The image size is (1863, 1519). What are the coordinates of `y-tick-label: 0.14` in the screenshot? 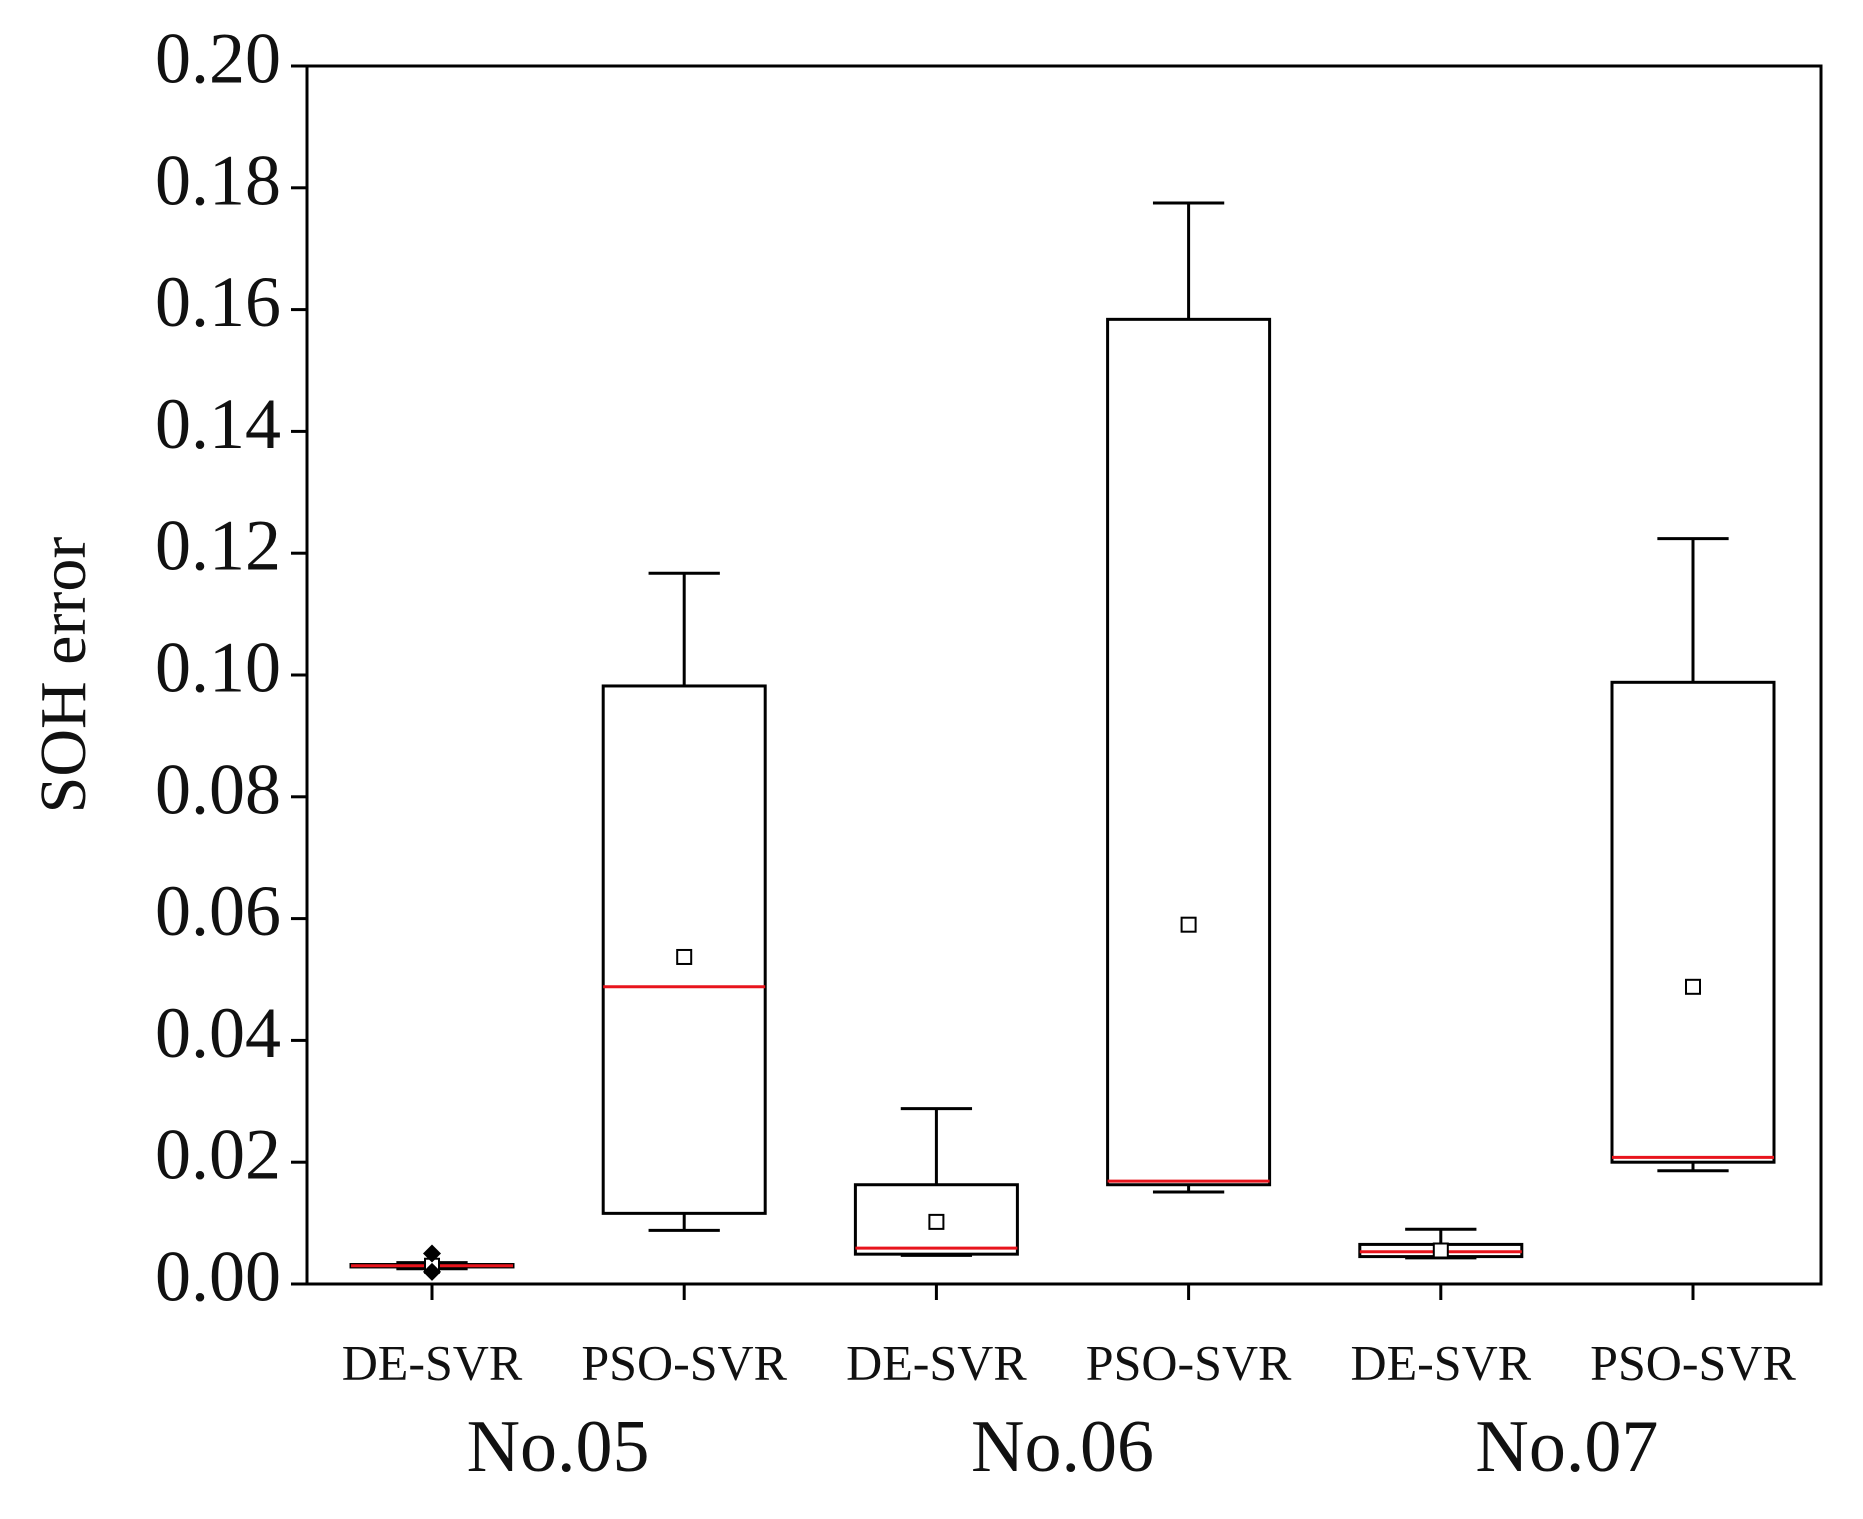 It's located at (218, 424).